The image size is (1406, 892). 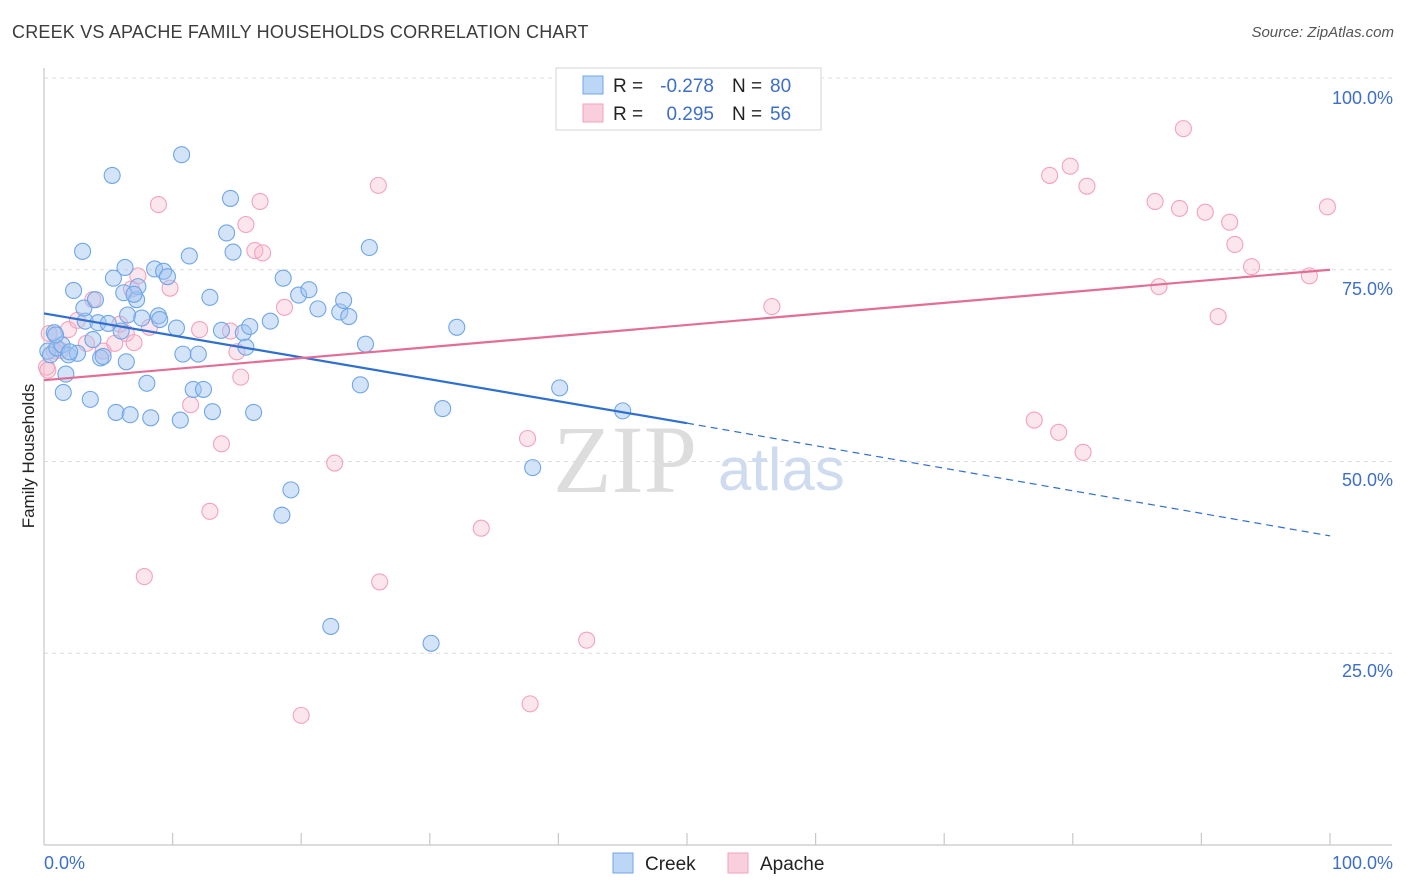 What do you see at coordinates (593, 113) in the screenshot?
I see `stats-legend-swatch-apache` at bounding box center [593, 113].